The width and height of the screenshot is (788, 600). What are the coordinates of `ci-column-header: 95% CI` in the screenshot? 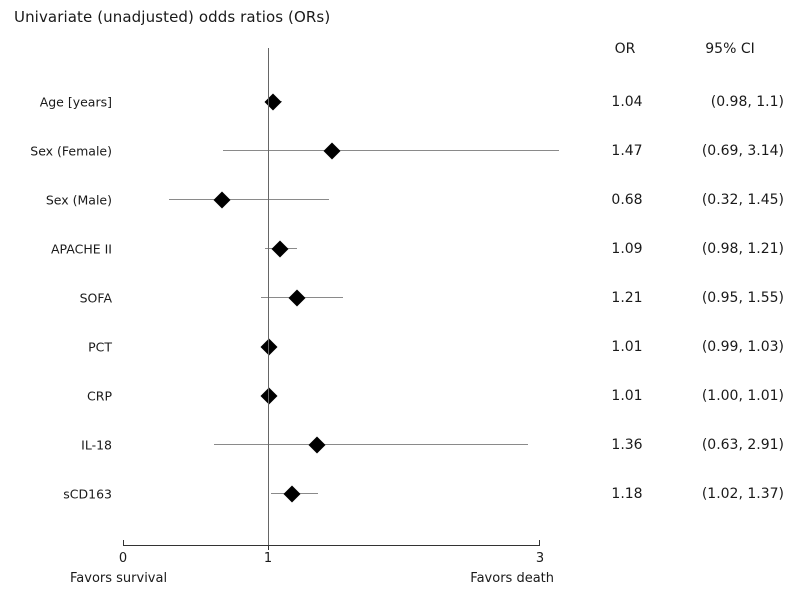 It's located at (730, 49).